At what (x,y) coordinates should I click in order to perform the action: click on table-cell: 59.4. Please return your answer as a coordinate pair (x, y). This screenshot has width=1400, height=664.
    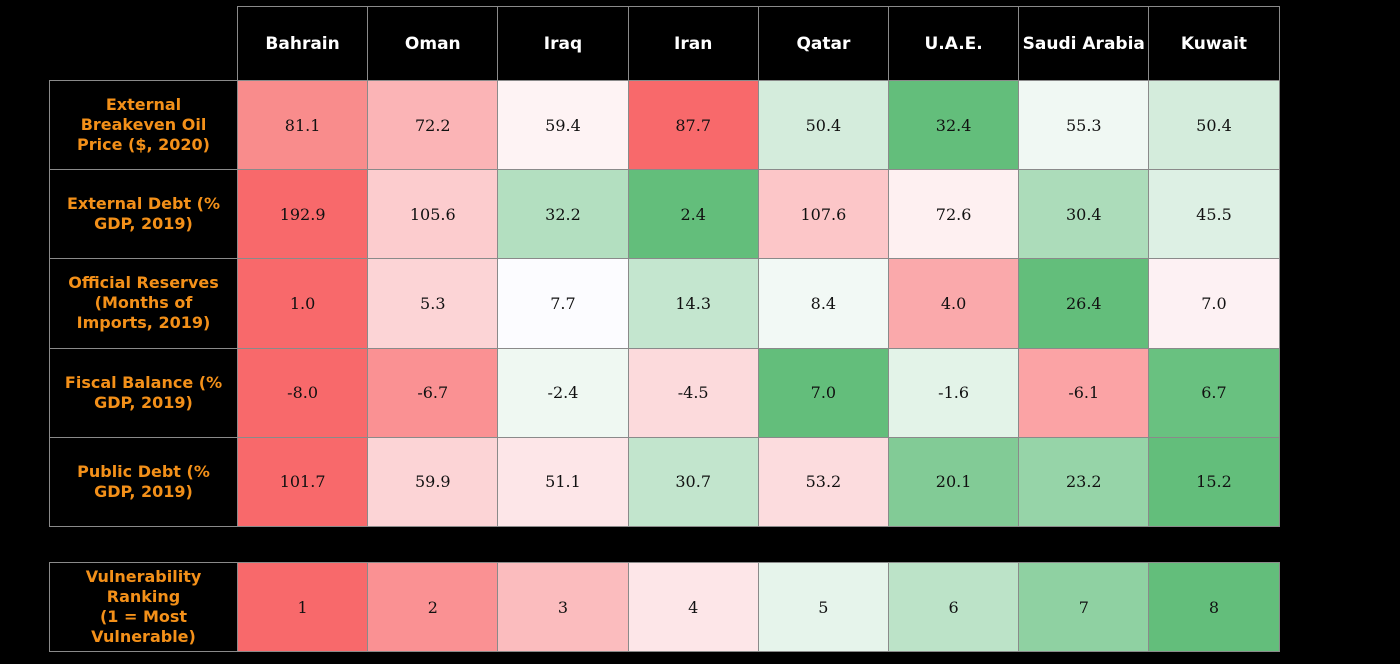
    Looking at the image, I should click on (563, 125).